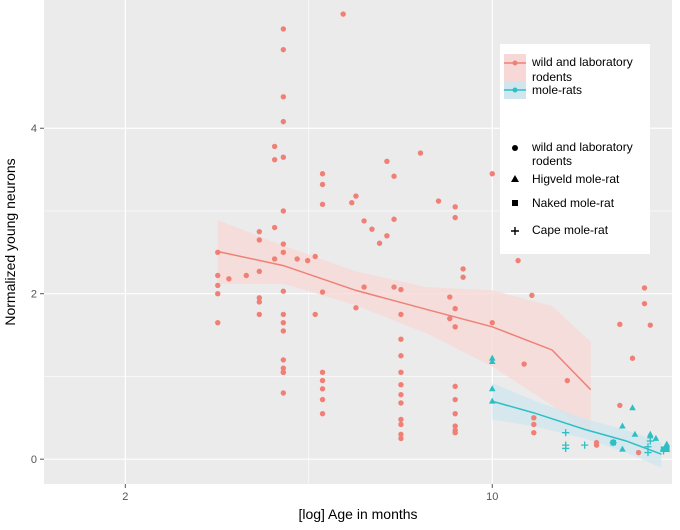 This screenshot has height=530, width=680. I want to click on legend-line-rodents-label-2: rodents, so click(552, 77).